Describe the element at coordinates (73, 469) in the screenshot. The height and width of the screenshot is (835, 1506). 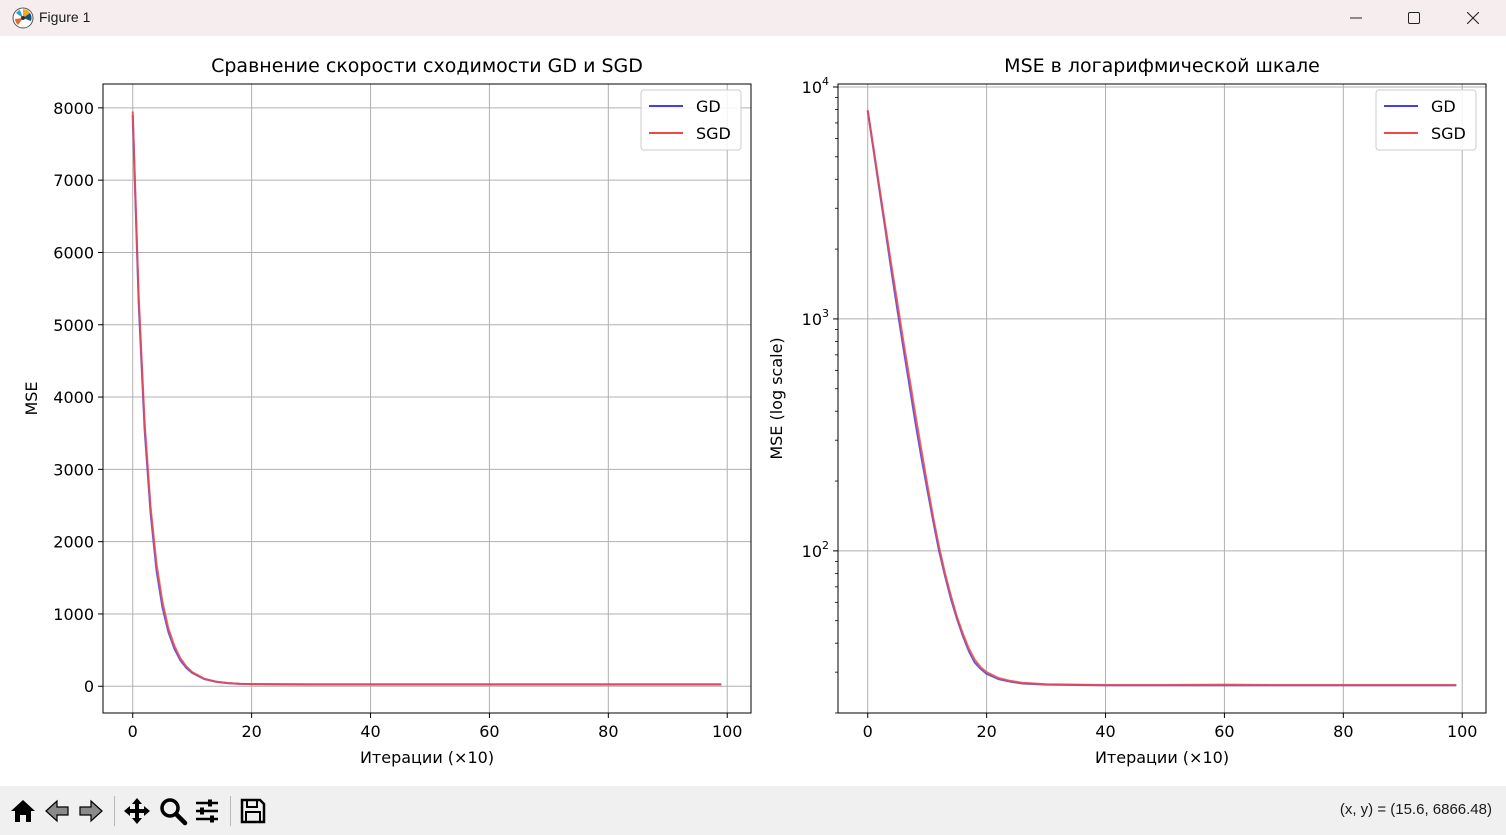
I see `y-tick-label: 3000` at that location.